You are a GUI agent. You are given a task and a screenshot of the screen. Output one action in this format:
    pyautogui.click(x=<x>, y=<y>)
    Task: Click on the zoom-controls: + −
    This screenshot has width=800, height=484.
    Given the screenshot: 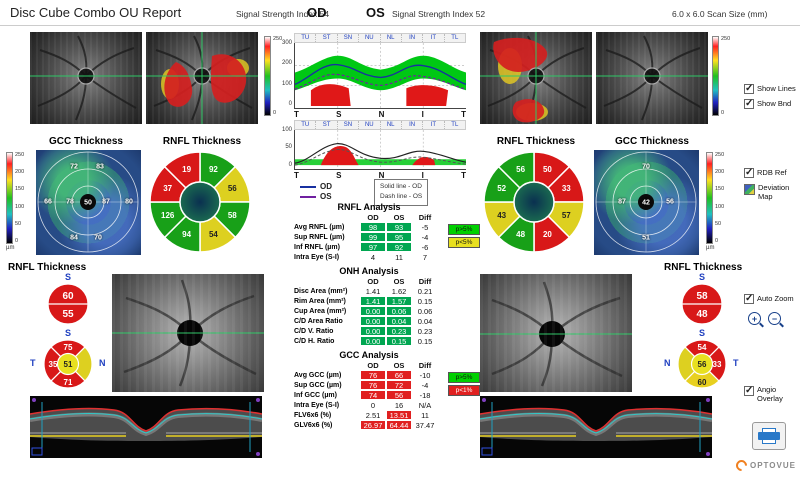 What is the action you would take?
    pyautogui.click(x=764, y=318)
    